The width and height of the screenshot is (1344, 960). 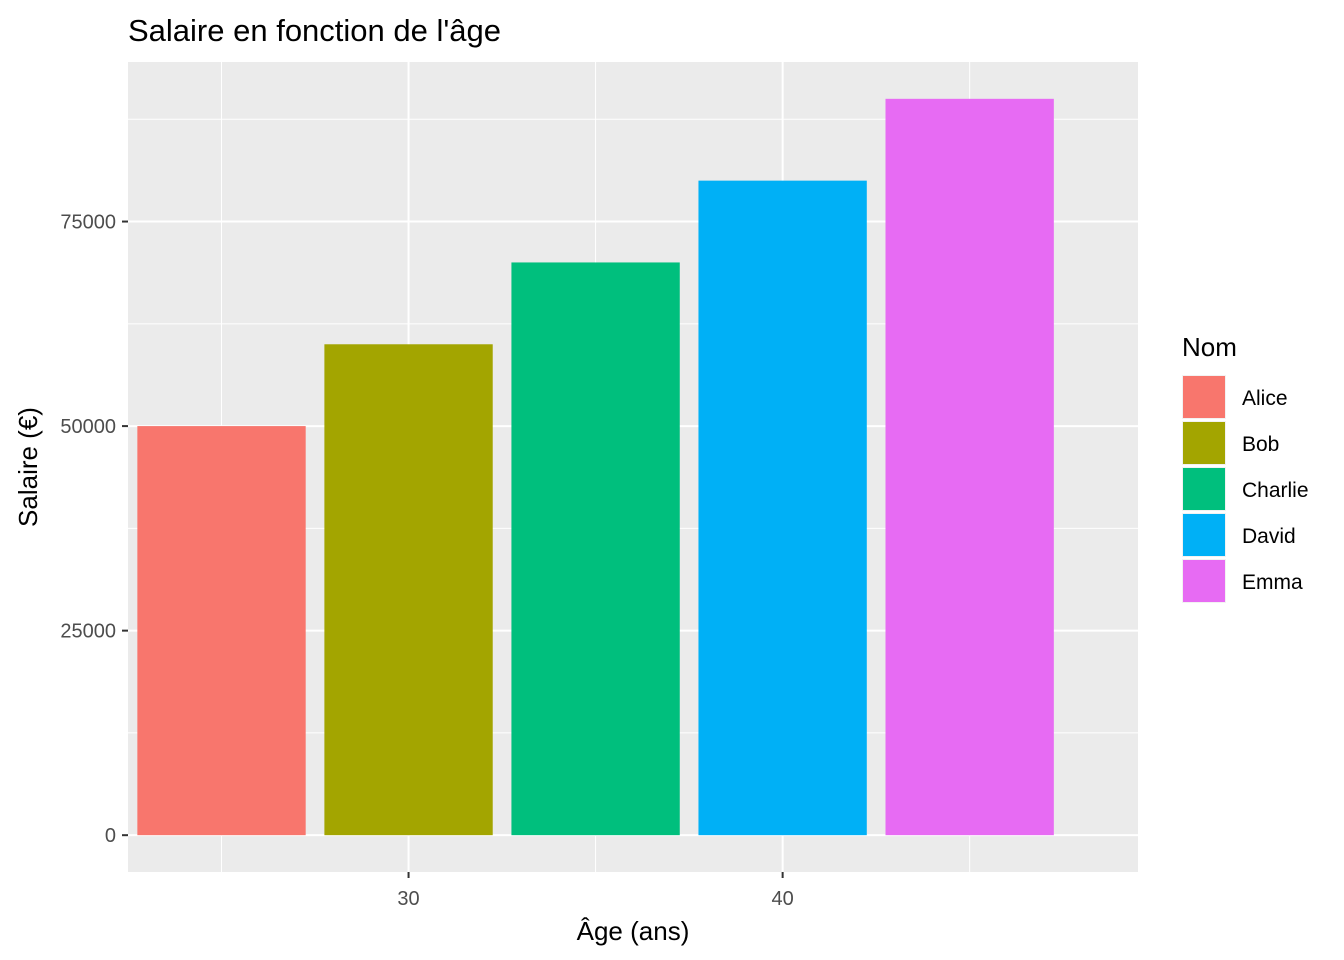 I want to click on legend-swatch-bob, so click(x=1204, y=443).